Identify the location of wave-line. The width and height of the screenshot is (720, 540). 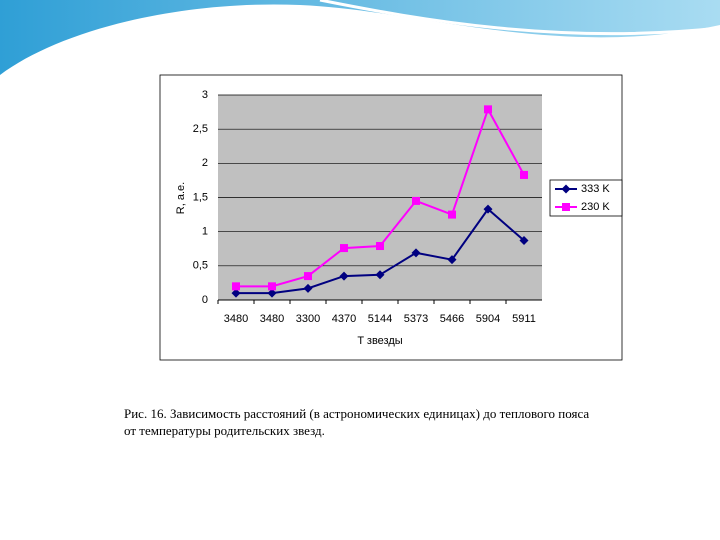
(519, 18).